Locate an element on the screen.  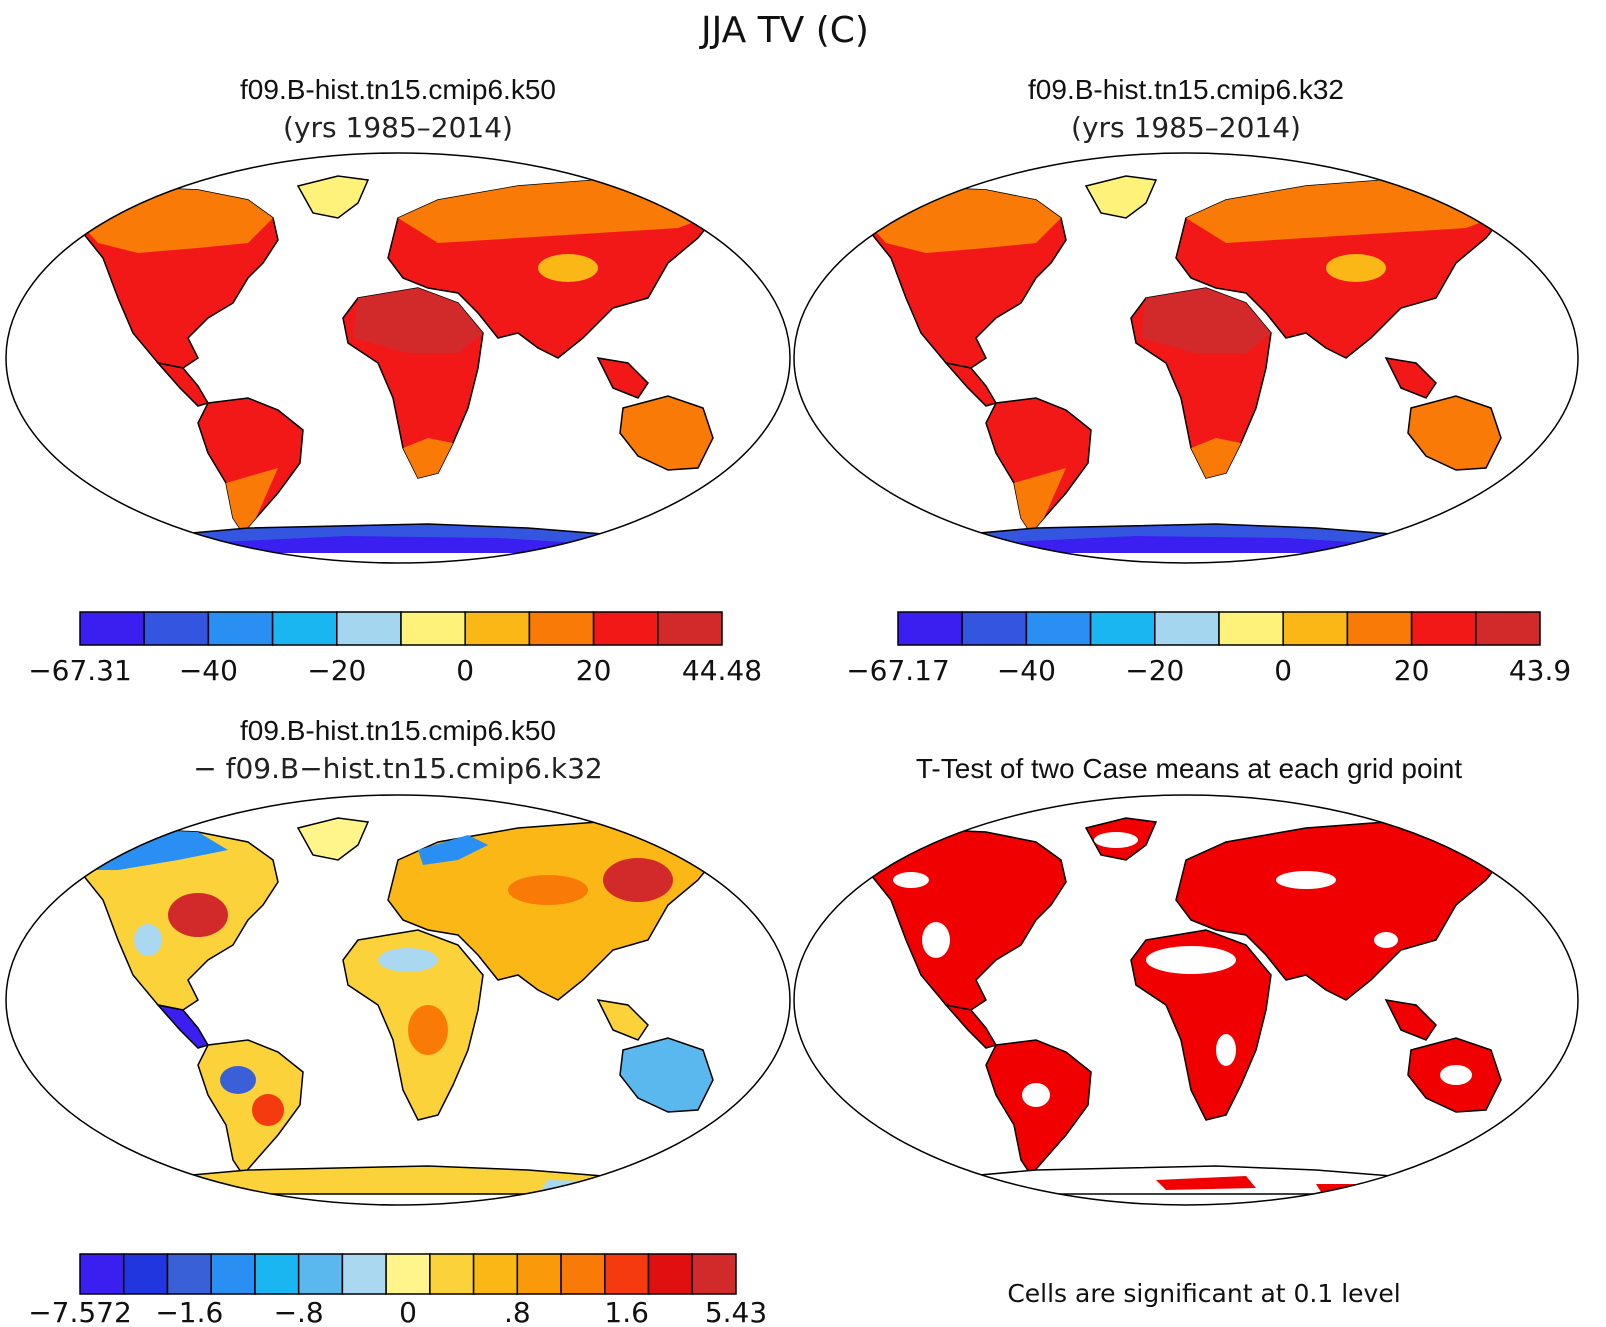
colorbar: −67.17 −40 −20 0 20 43.9 is located at coordinates (1208, 649).